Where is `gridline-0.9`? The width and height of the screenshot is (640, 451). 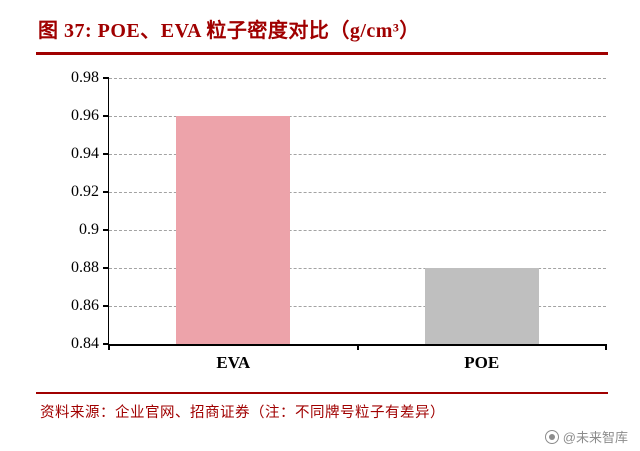 gridline-0.9 is located at coordinates (357, 230).